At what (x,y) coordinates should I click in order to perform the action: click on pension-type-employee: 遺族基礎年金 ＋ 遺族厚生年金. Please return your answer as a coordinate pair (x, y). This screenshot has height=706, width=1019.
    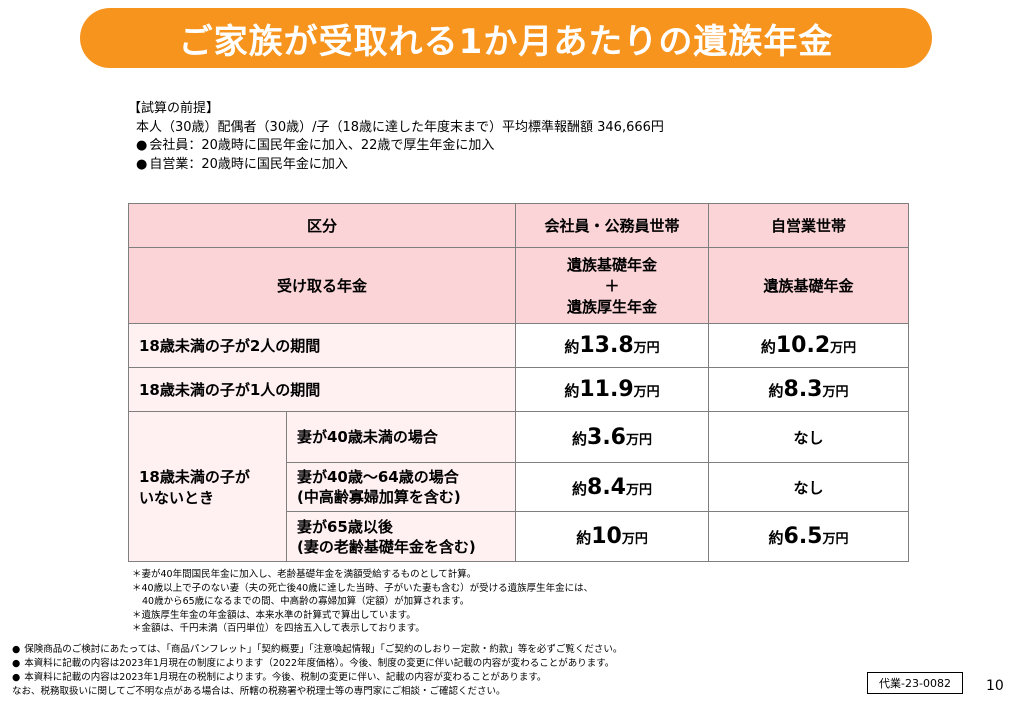
    Looking at the image, I should click on (612, 285).